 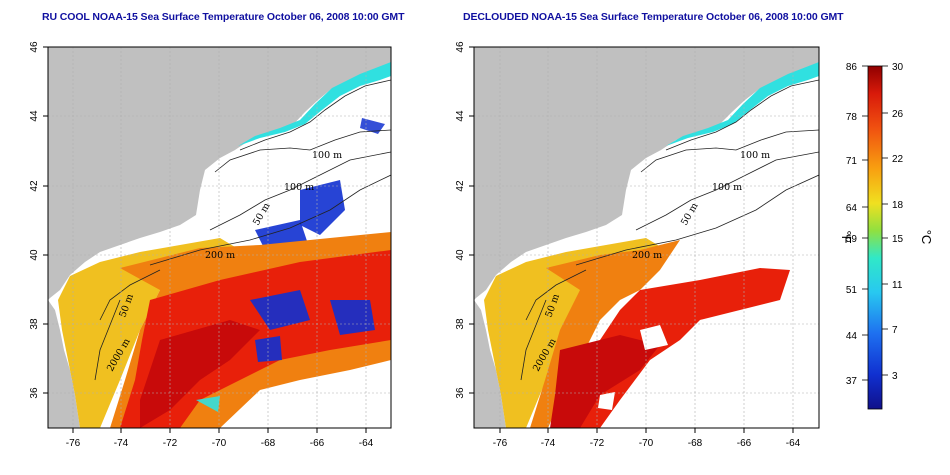 I want to click on right-contour-label-100-north: 100 m, so click(x=755, y=155).